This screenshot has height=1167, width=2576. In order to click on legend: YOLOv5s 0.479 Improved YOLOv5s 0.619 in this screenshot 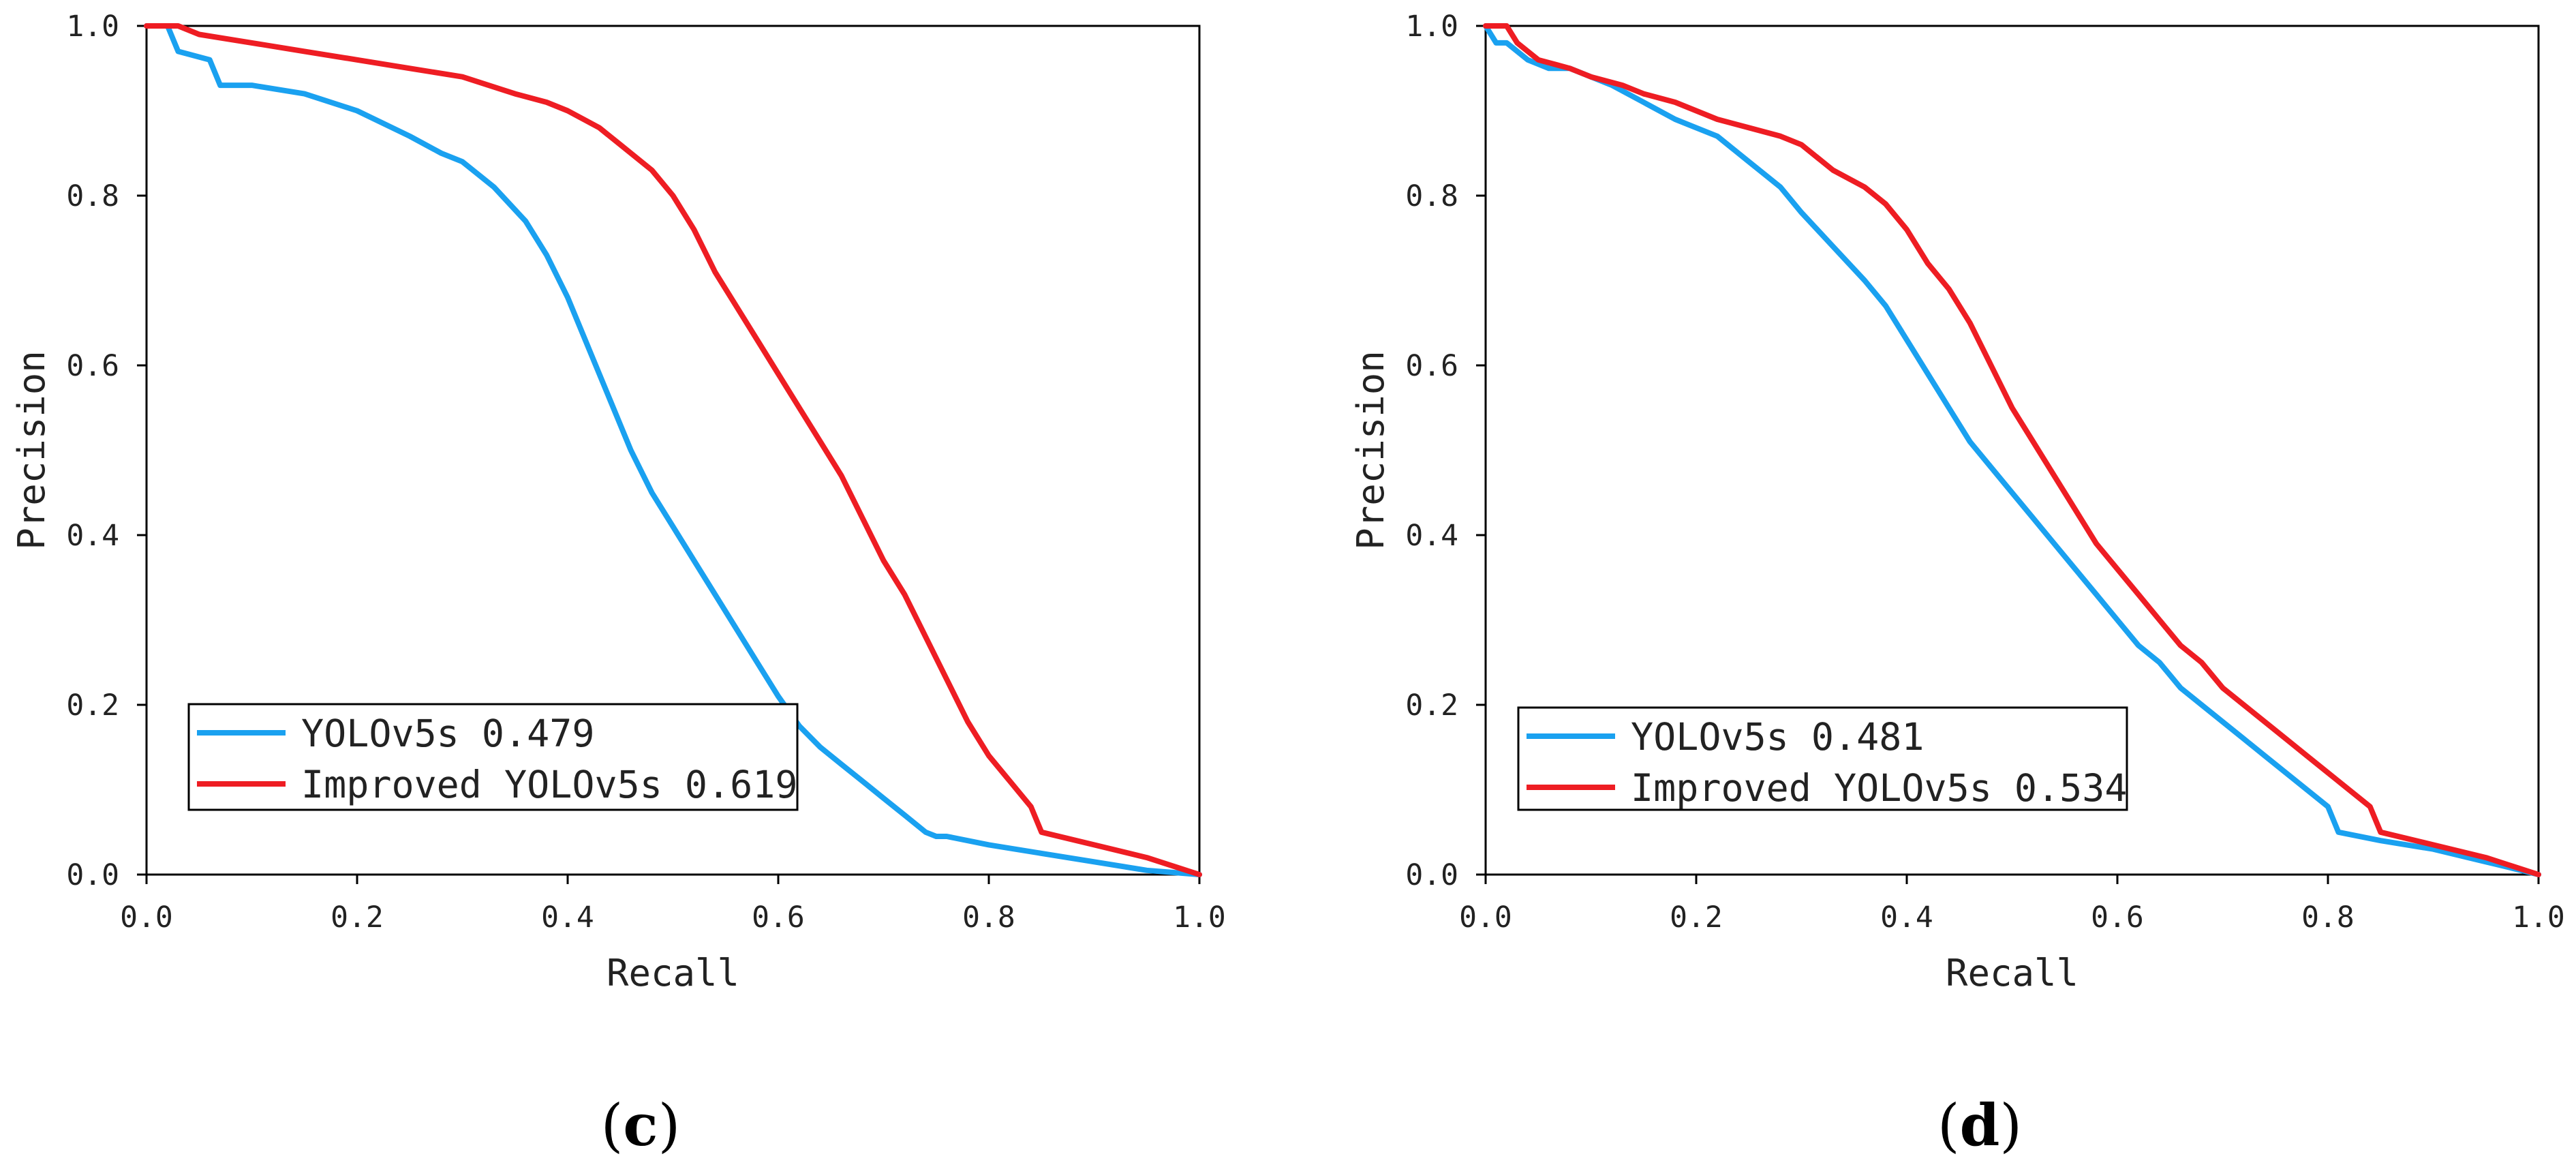, I will do `click(493, 757)`.